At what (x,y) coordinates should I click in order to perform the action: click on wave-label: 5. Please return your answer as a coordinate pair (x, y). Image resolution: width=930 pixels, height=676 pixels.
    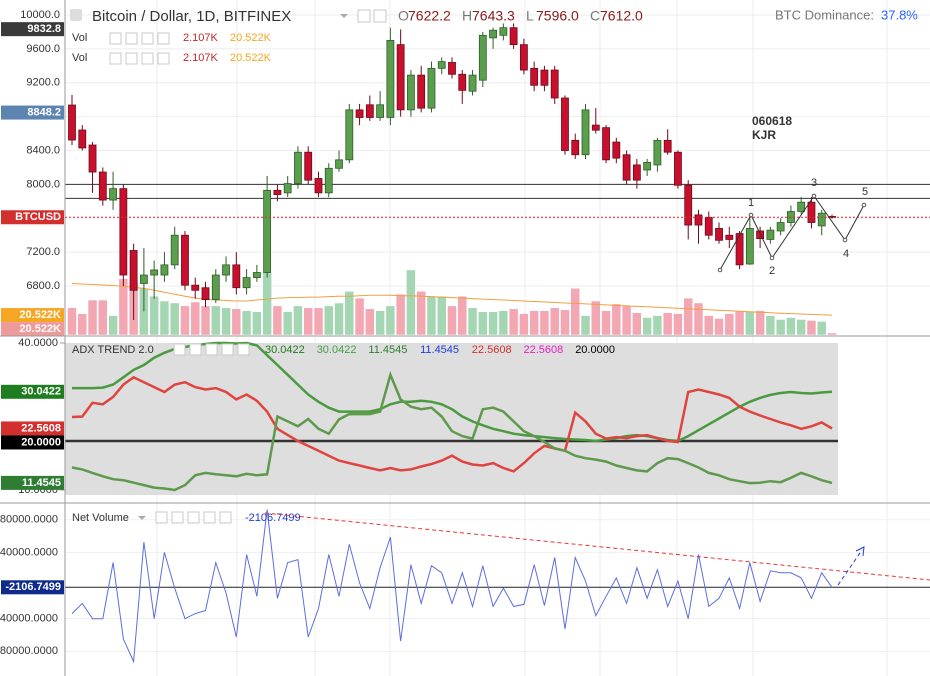
    Looking at the image, I should click on (865, 192).